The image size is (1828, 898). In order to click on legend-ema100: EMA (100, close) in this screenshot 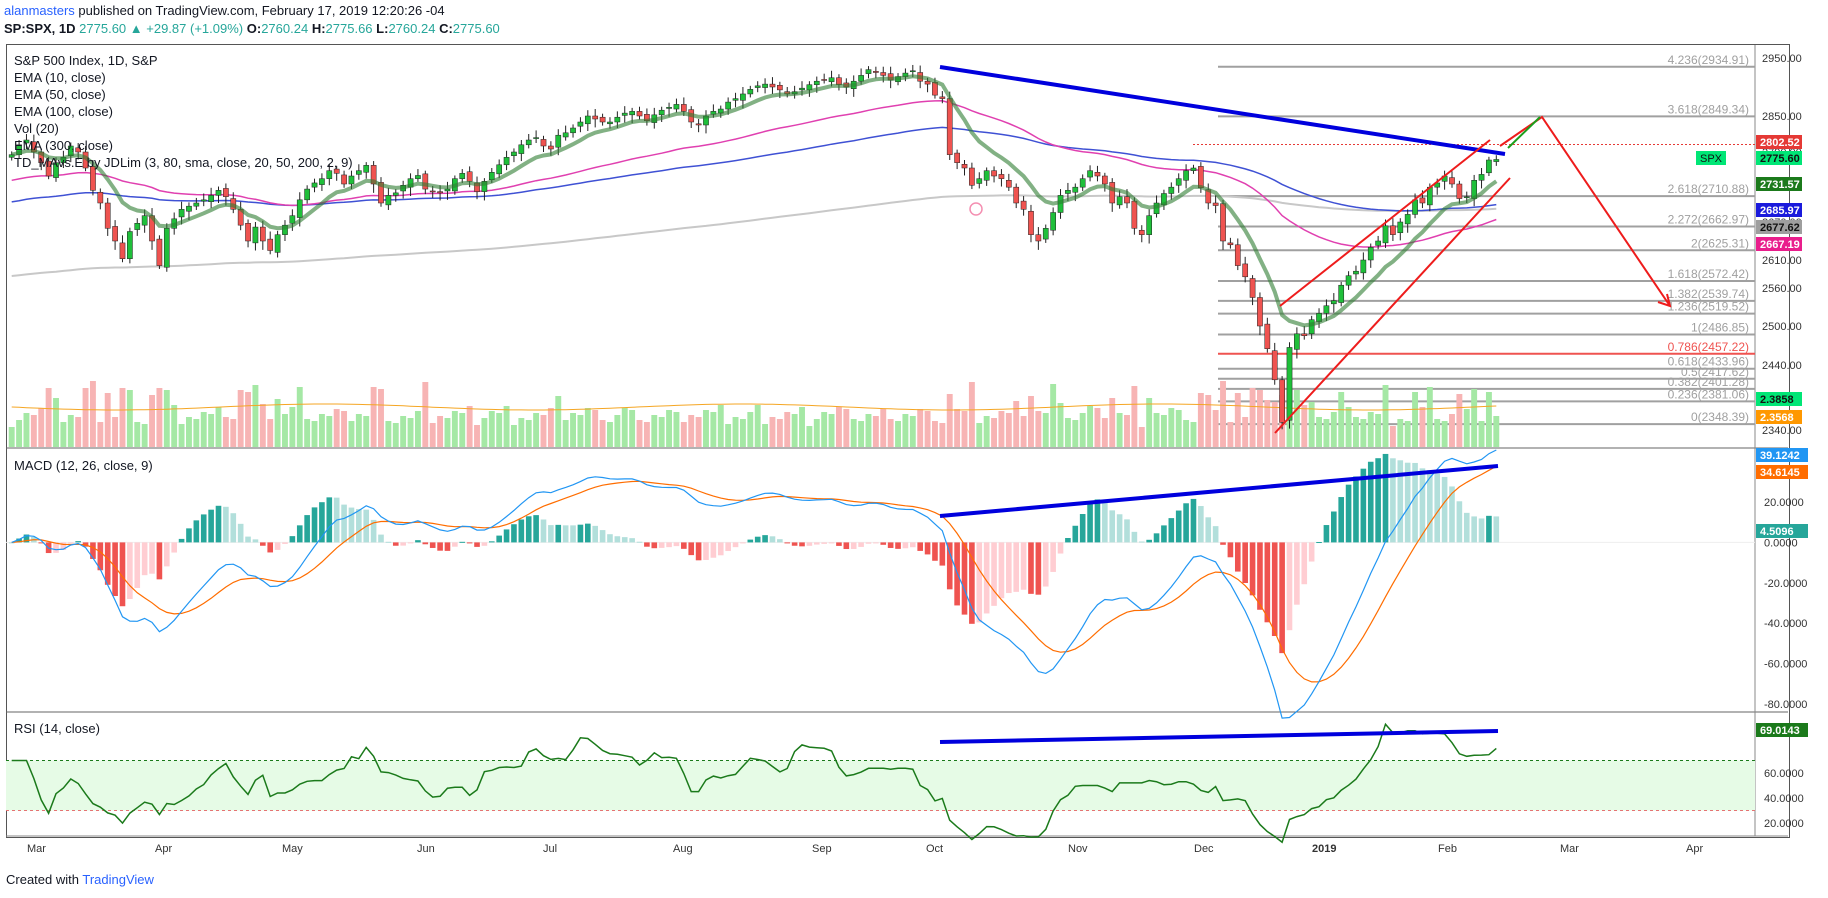, I will do `click(63, 111)`.